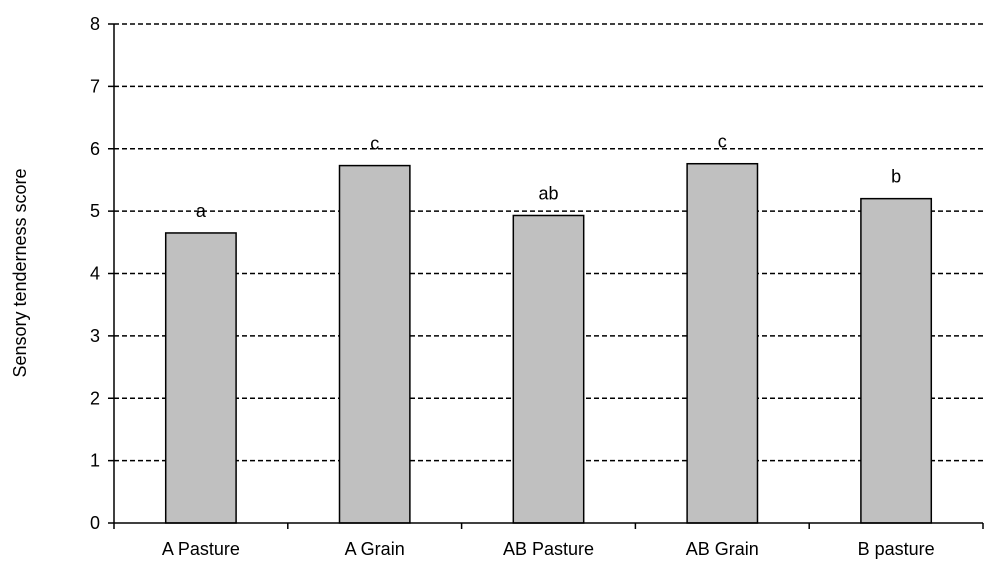 The image size is (997, 563). I want to click on bar-a-grain, so click(374, 344).